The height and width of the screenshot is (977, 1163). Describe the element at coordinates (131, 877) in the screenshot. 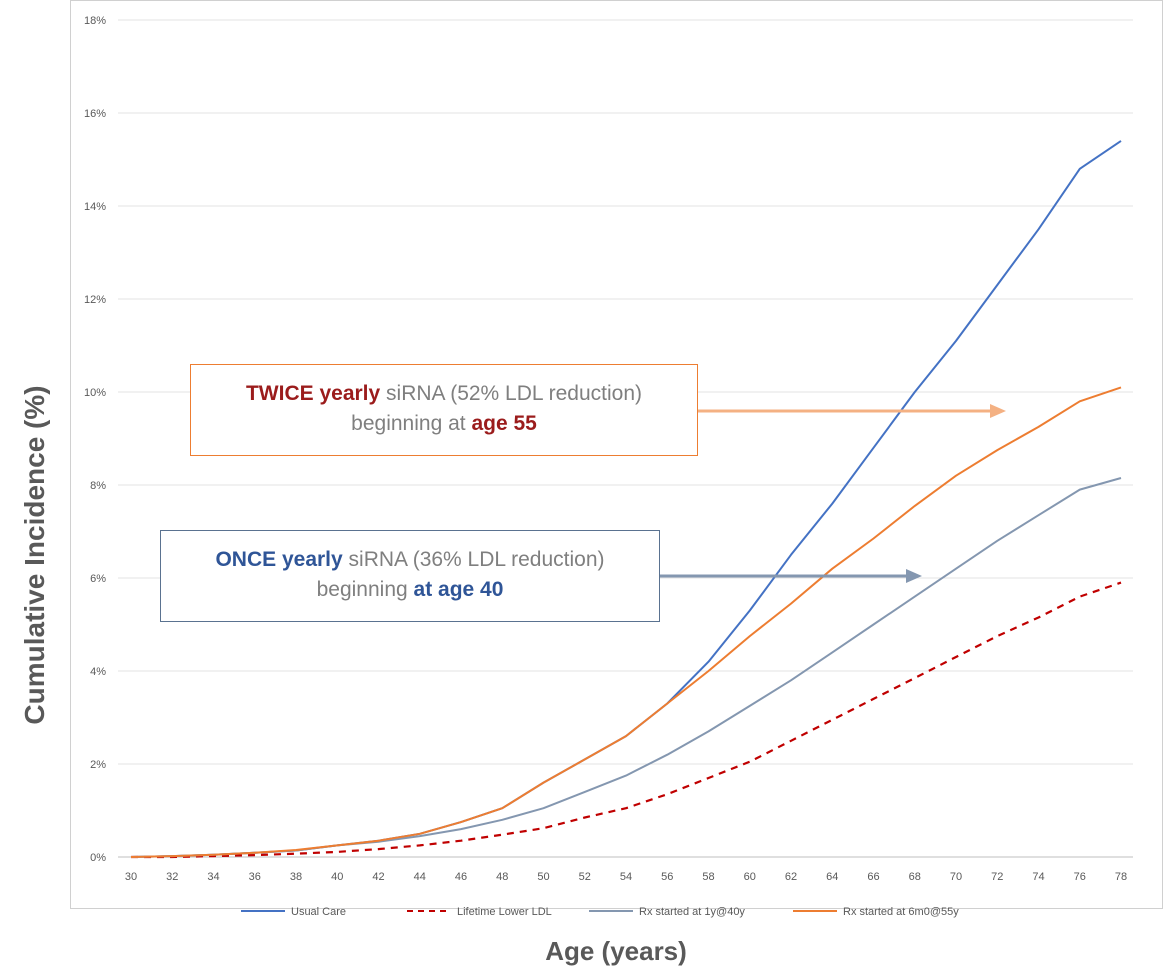

I see `x-tick-label: 30` at that location.